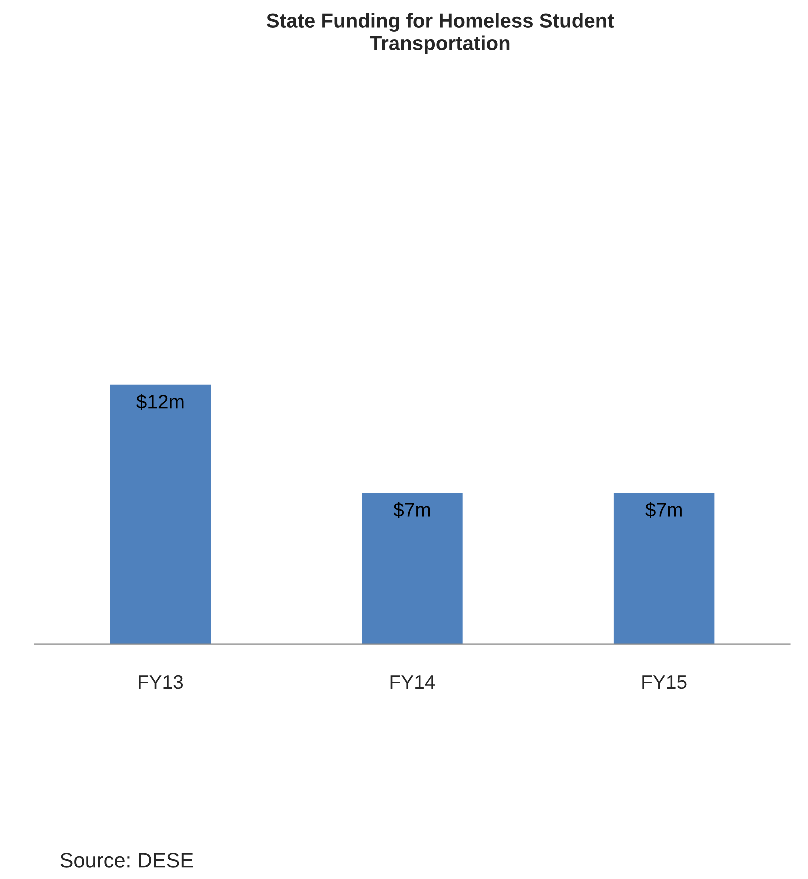 Image resolution: width=808 pixels, height=879 pixels. What do you see at coordinates (440, 33) in the screenshot?
I see `chart-title: State Funding for Homeless Student Transportation` at bounding box center [440, 33].